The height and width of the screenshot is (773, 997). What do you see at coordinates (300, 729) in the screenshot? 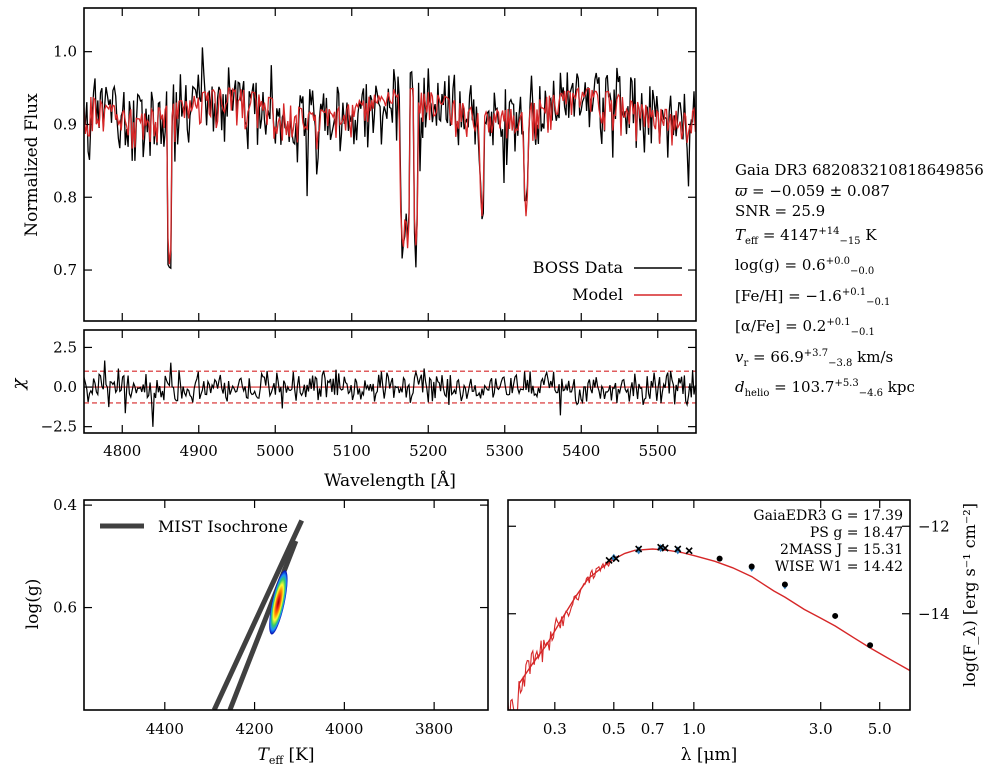
I see `kiel-xtick-labels: 4400 4200 4000 3800` at bounding box center [300, 729].